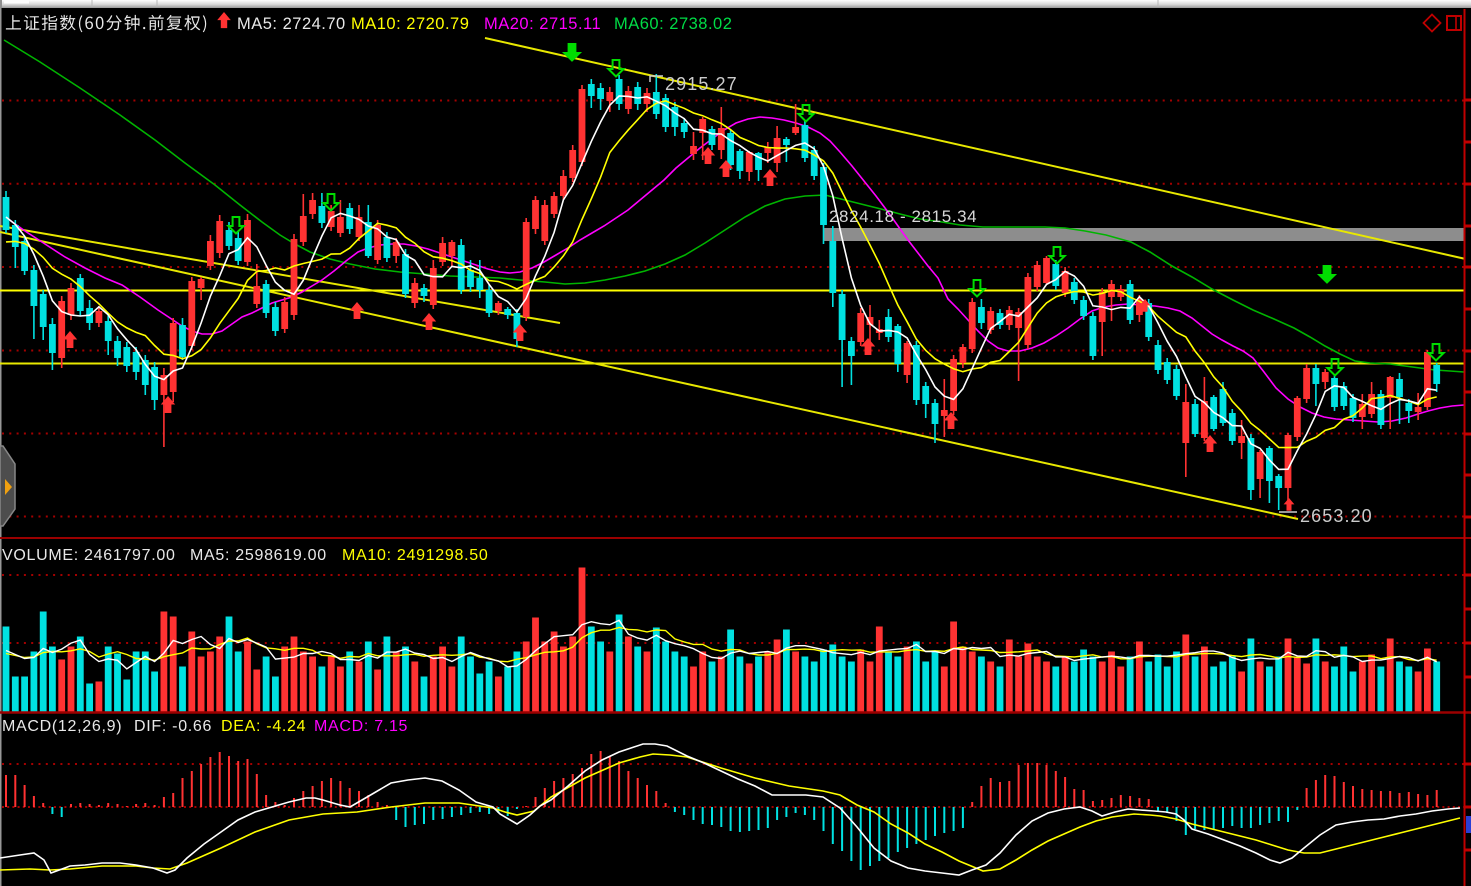 The width and height of the screenshot is (1471, 886). Describe the element at coordinates (410, 24) in the screenshot. I see `svg-text: MA10: 2720.79` at that location.